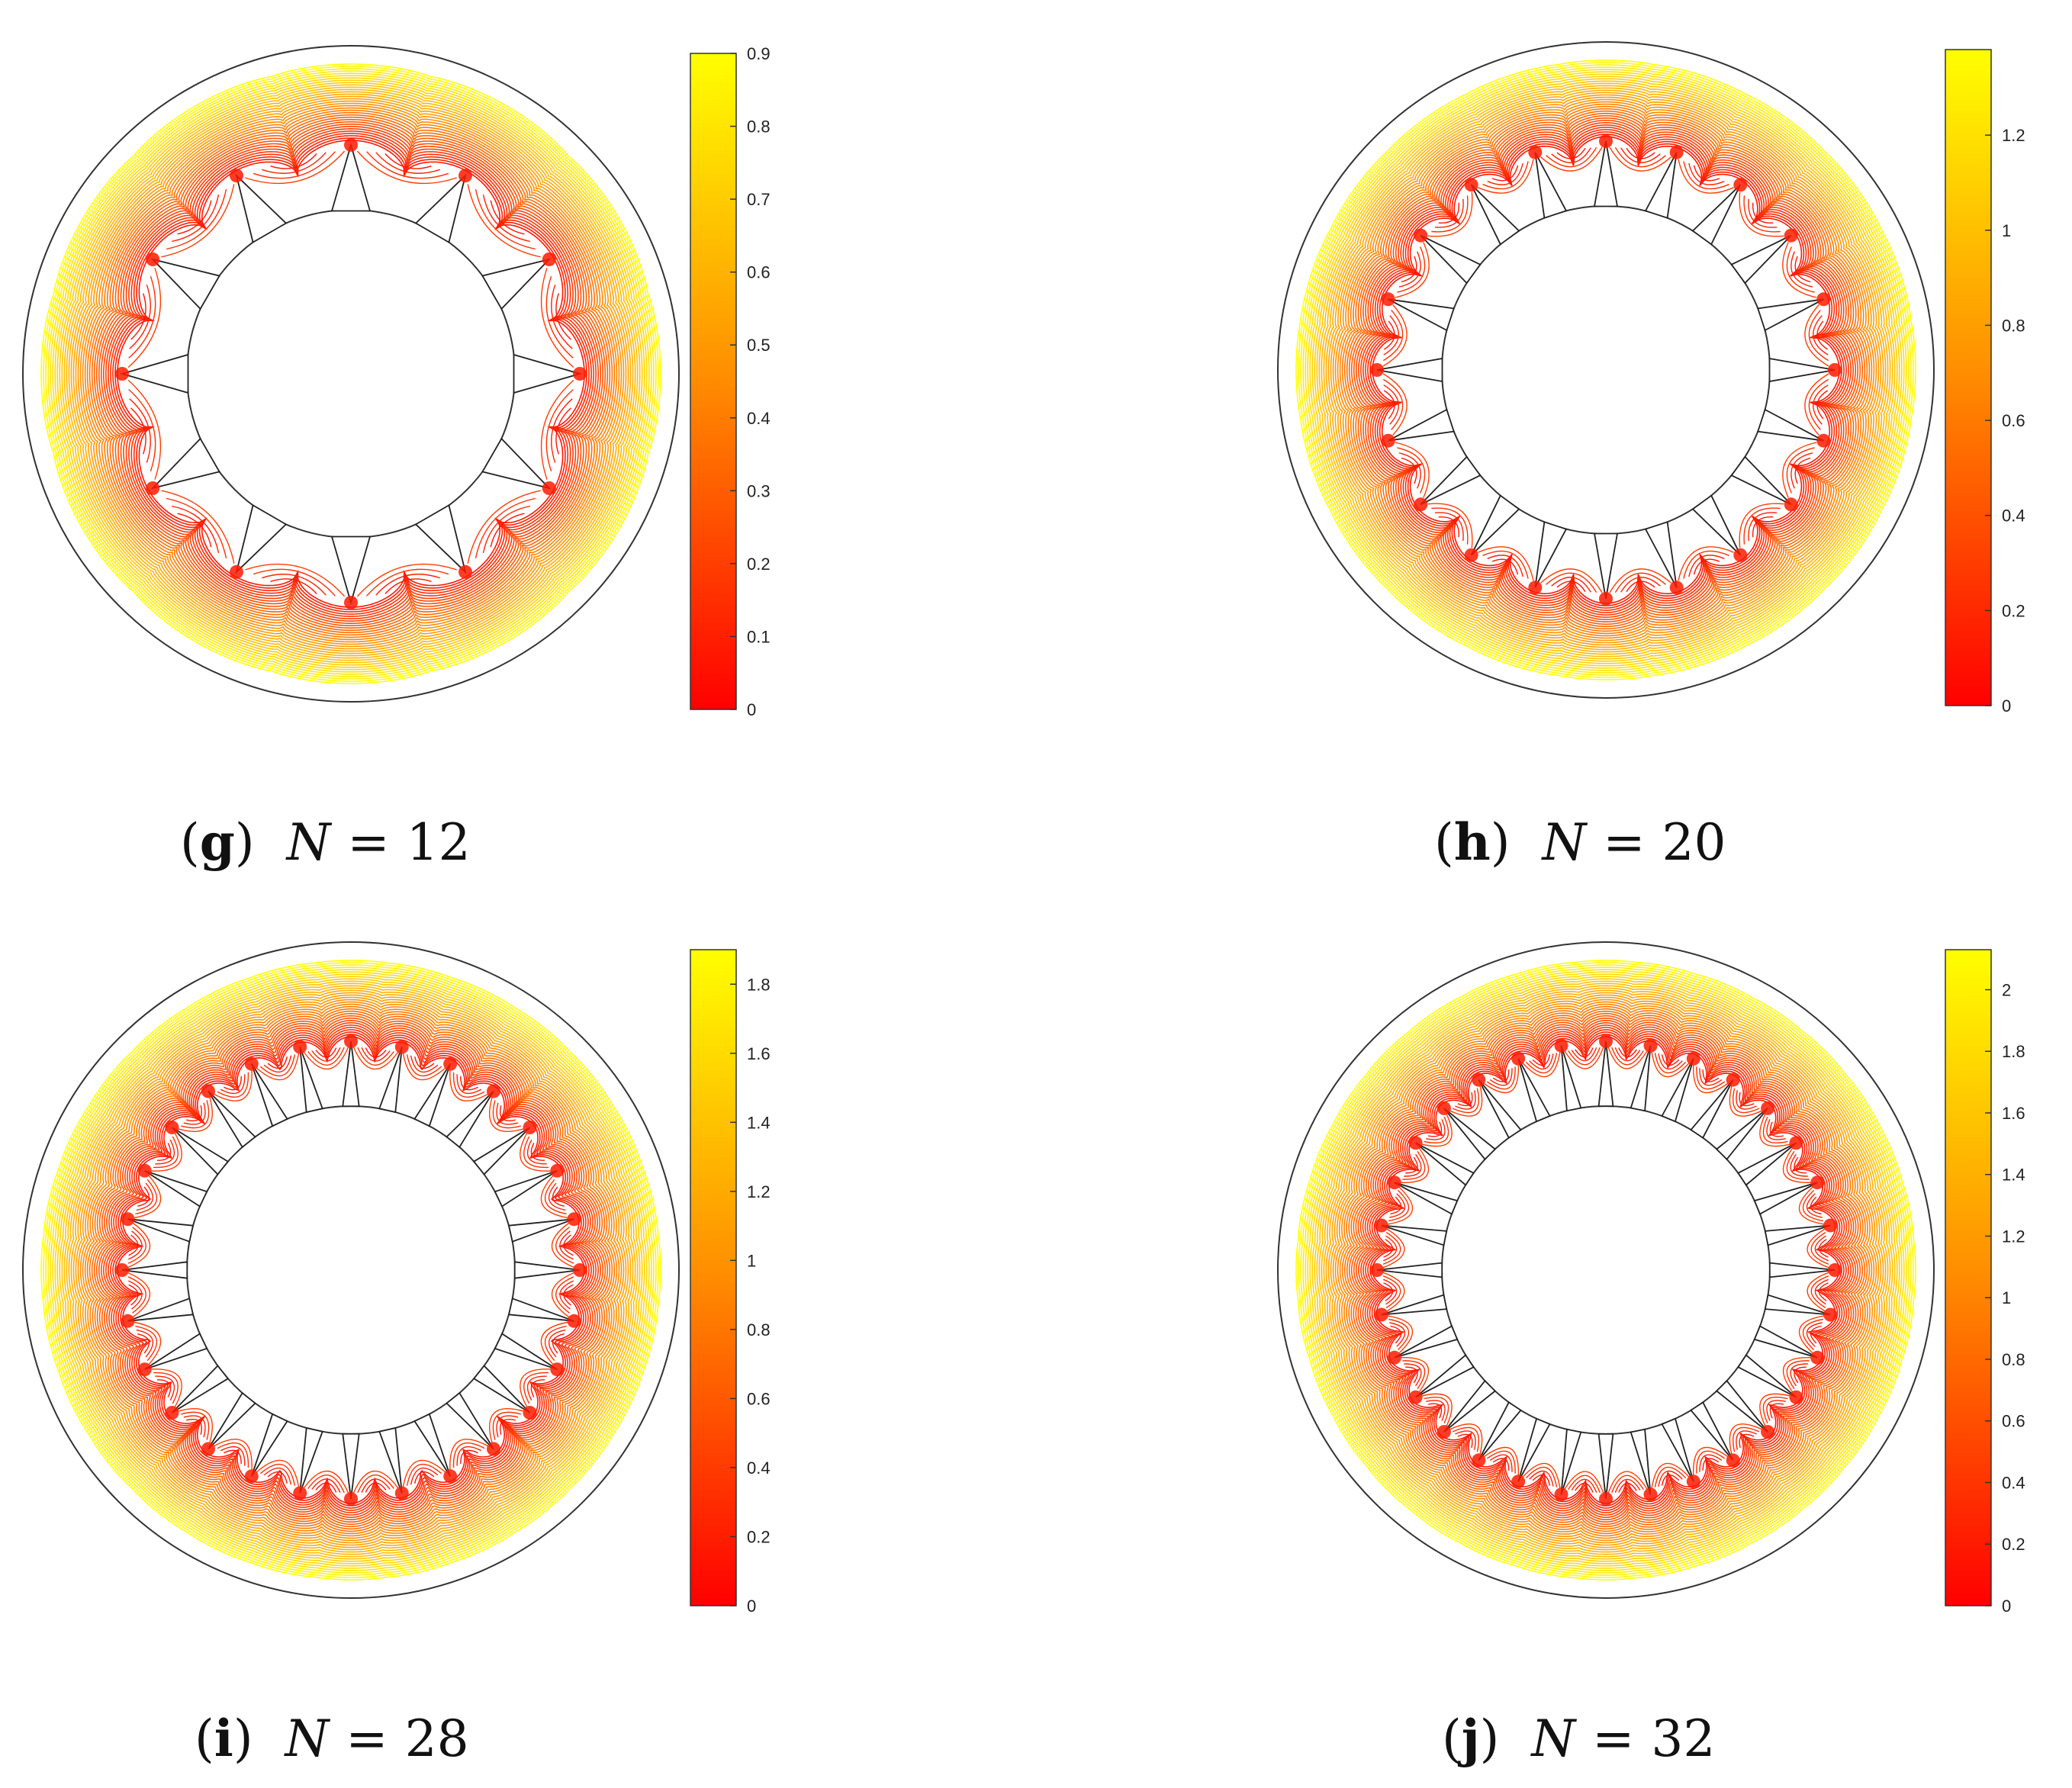 The image size is (2072, 1788). What do you see at coordinates (759, 346) in the screenshot?
I see `colorbar-tick-label: 0.5` at bounding box center [759, 346].